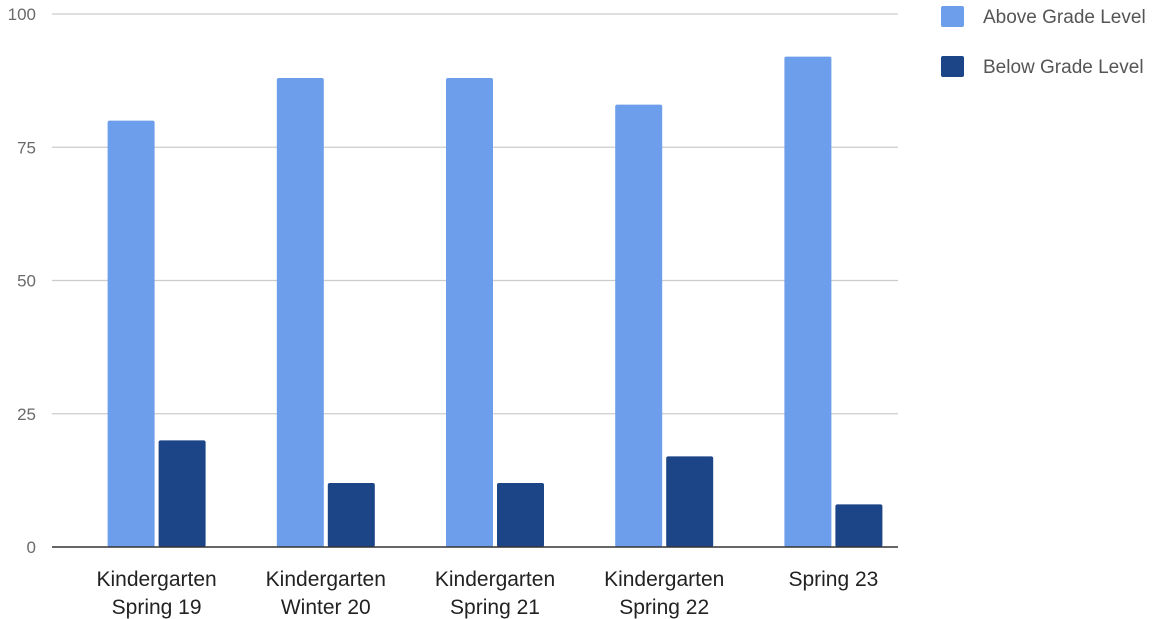 Image resolution: width=1171 pixels, height=619 pixels. What do you see at coordinates (22, 14) in the screenshot?
I see `y-tick-label: 100` at bounding box center [22, 14].